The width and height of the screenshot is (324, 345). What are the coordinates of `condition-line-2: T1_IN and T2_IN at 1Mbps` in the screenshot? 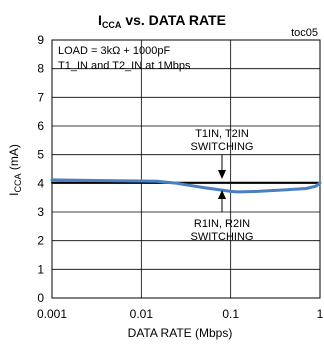 It's located at (124, 66).